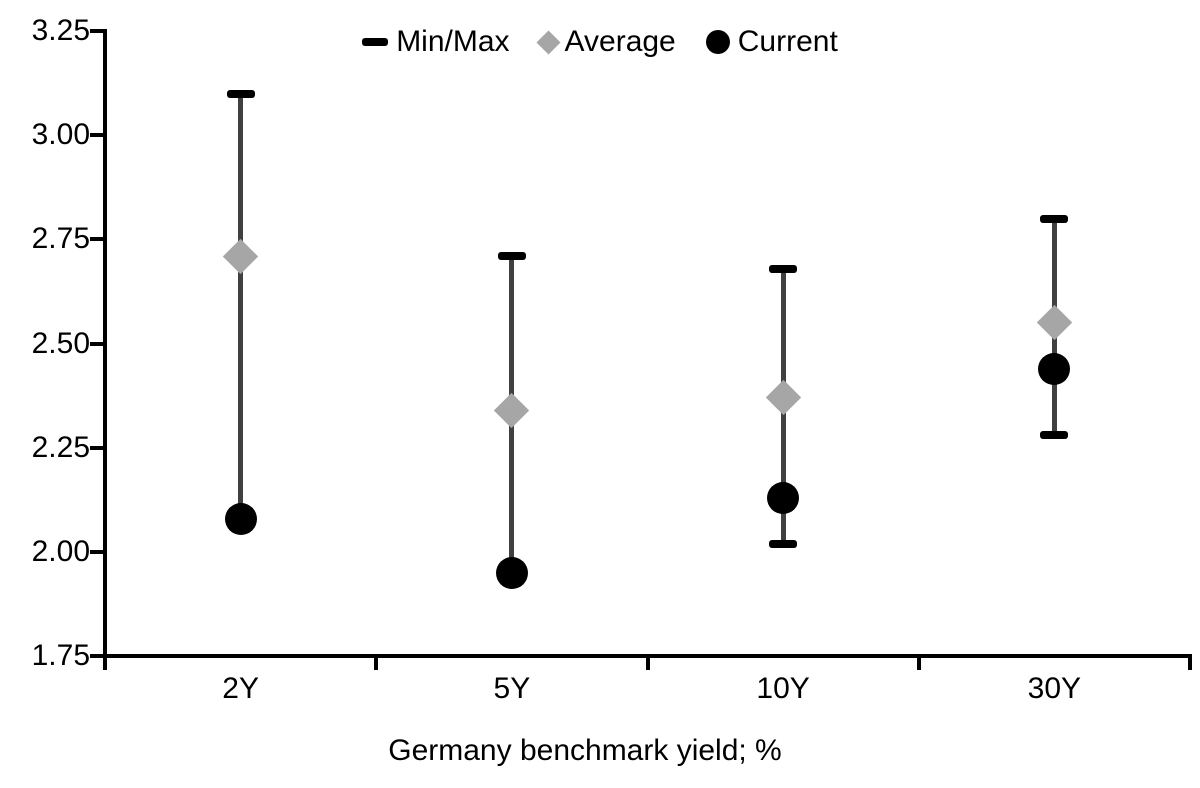  Describe the element at coordinates (375, 42) in the screenshot. I see `dash-icon` at that location.